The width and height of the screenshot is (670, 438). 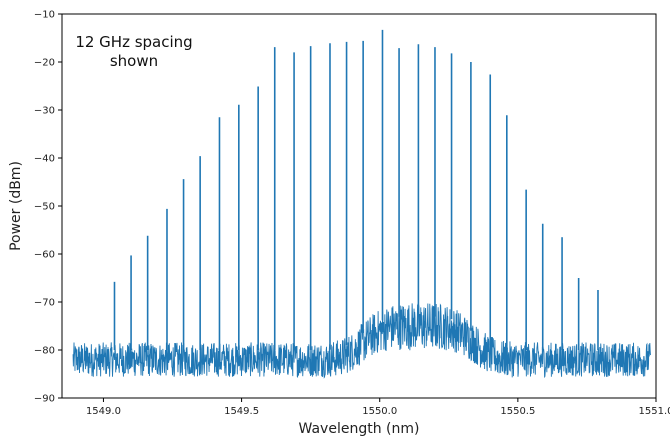 What do you see at coordinates (517, 411) in the screenshot?
I see `x-tick-label: 1550.5` at bounding box center [517, 411].